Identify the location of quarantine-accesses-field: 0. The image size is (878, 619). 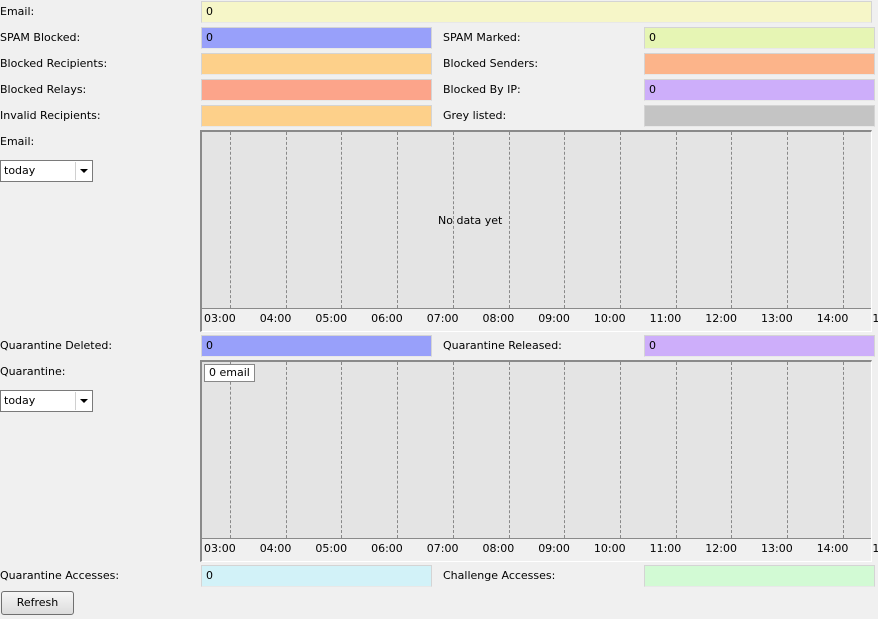
(316, 576).